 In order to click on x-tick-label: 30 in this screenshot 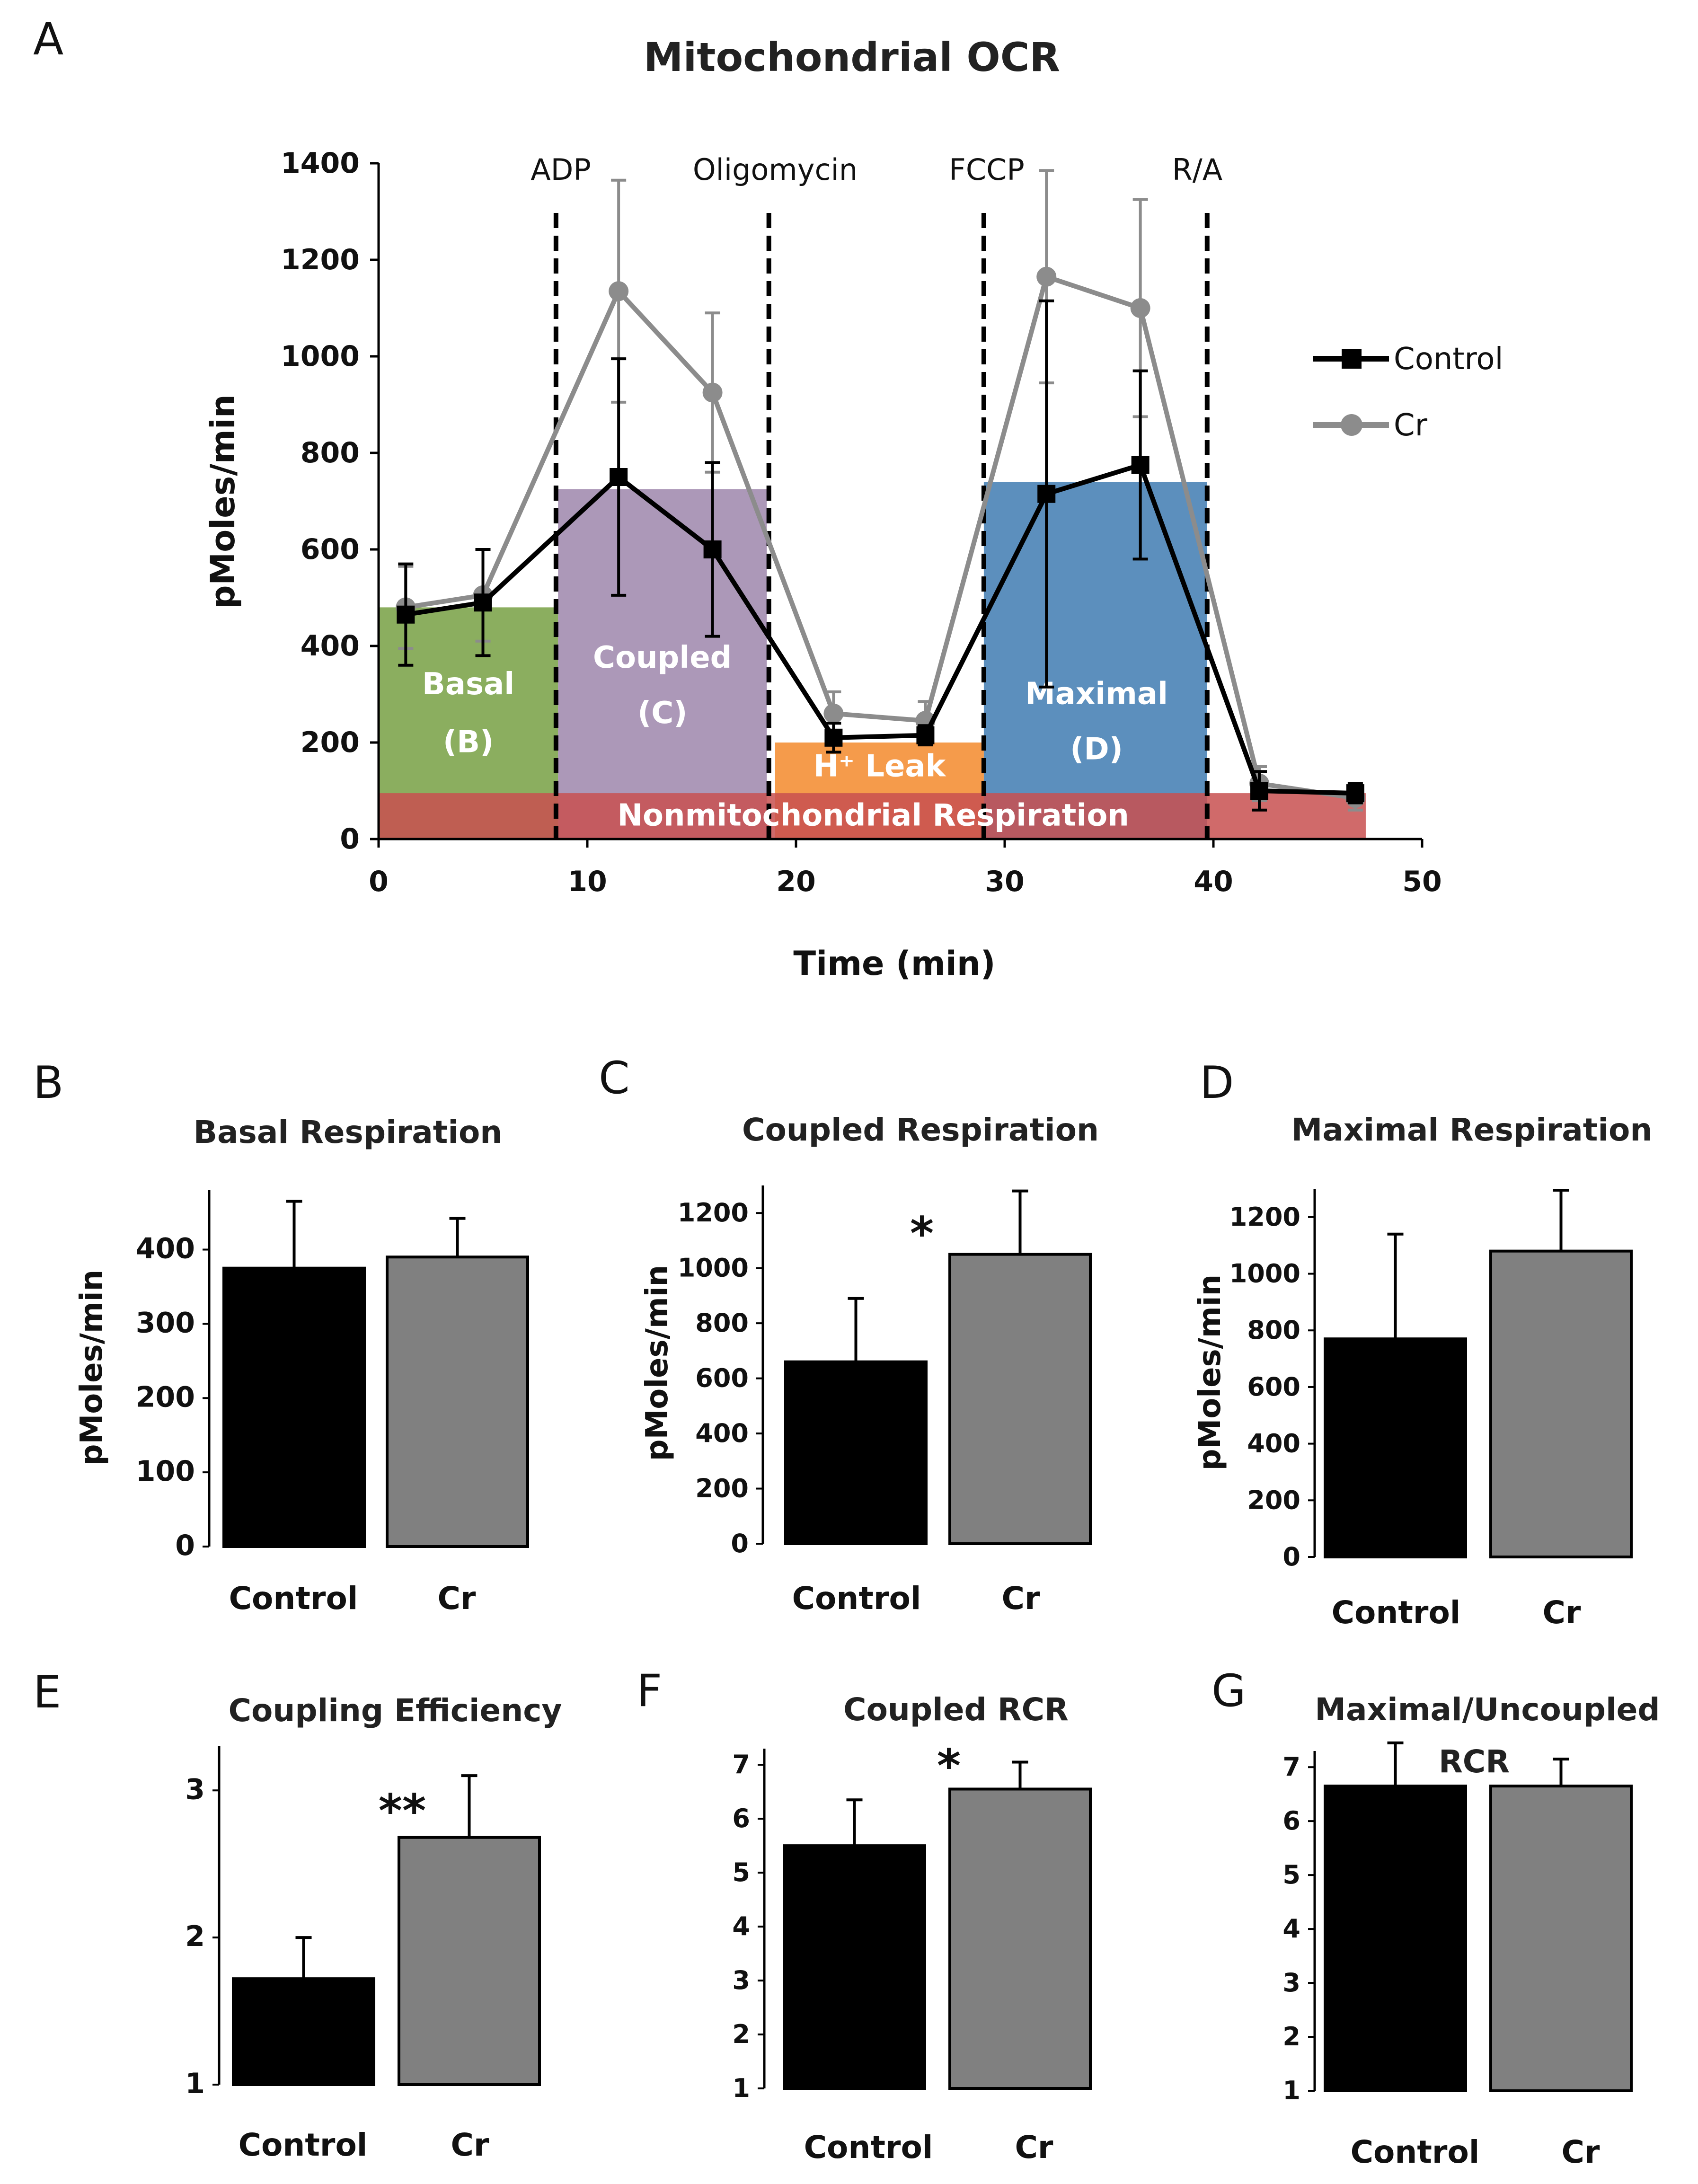, I will do `click(1005, 881)`.